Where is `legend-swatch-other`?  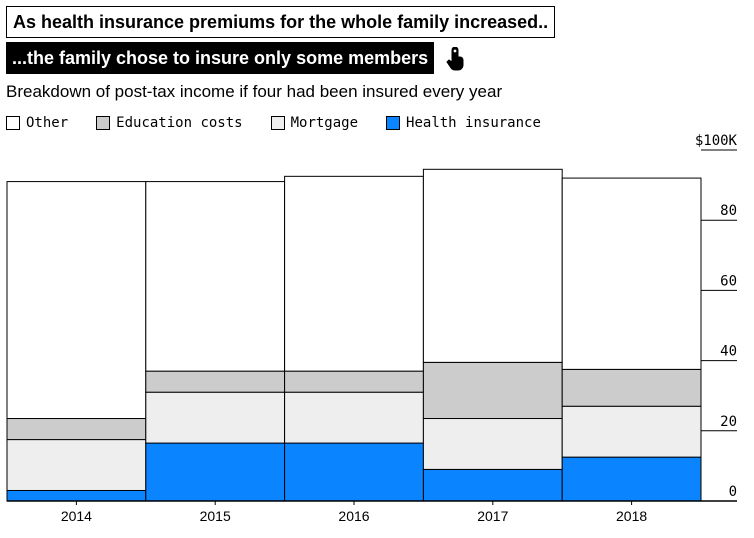
legend-swatch-other is located at coordinates (13, 123).